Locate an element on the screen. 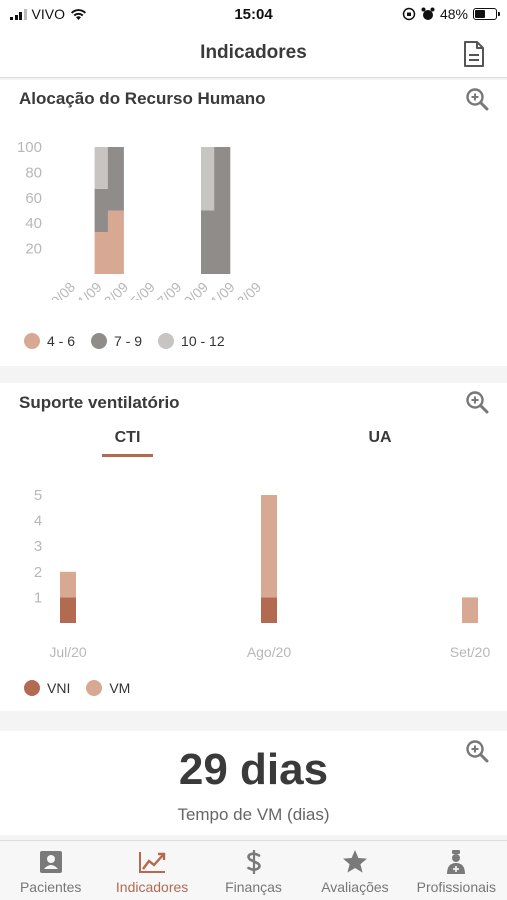 The image size is (507, 900). y-tick-label: 2 is located at coordinates (38, 572).